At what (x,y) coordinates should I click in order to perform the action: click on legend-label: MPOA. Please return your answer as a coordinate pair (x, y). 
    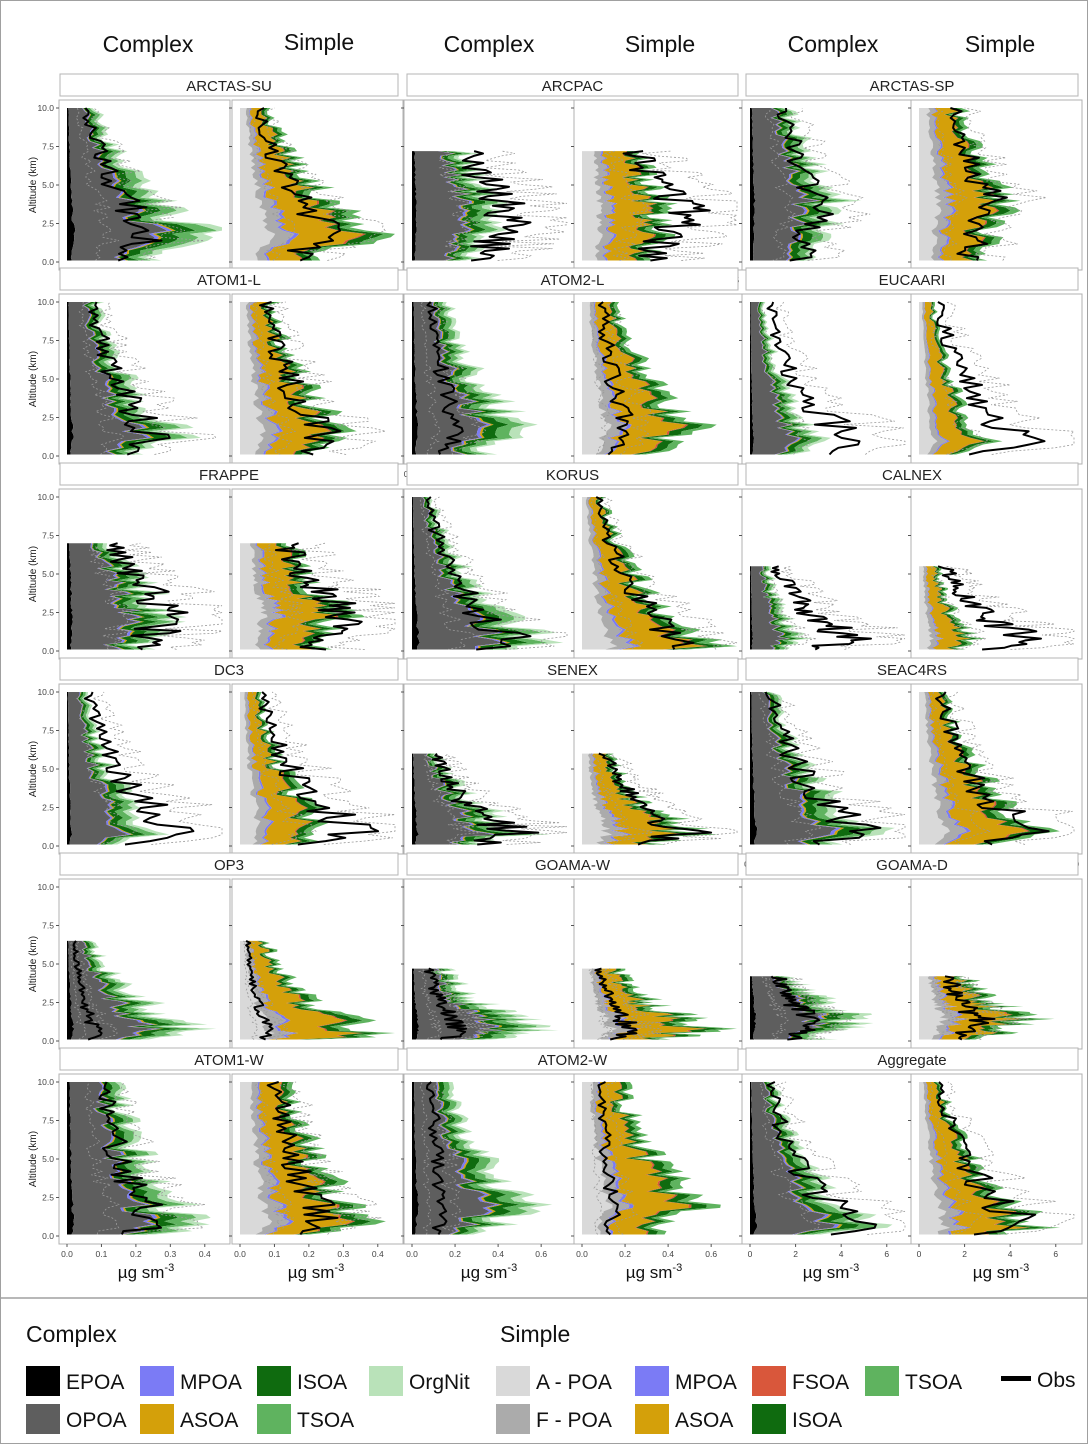
    Looking at the image, I should click on (706, 1382).